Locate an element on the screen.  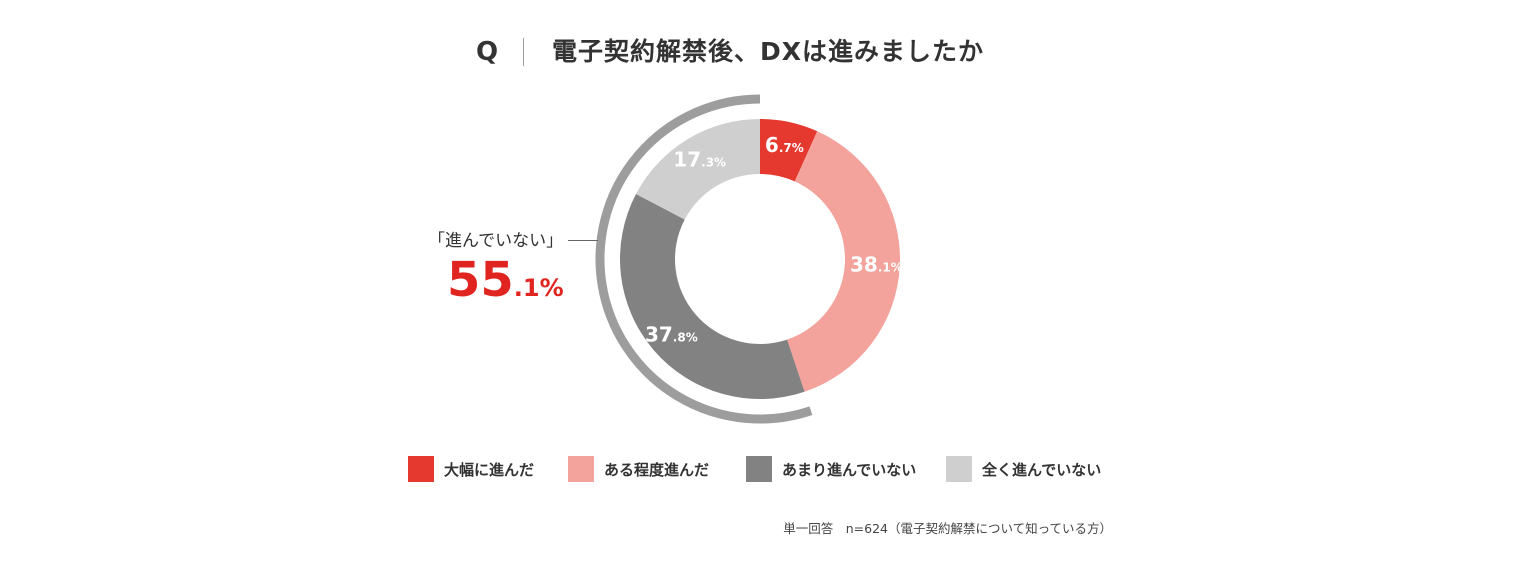
donut-slice-little-progress is located at coordinates (712, 296).